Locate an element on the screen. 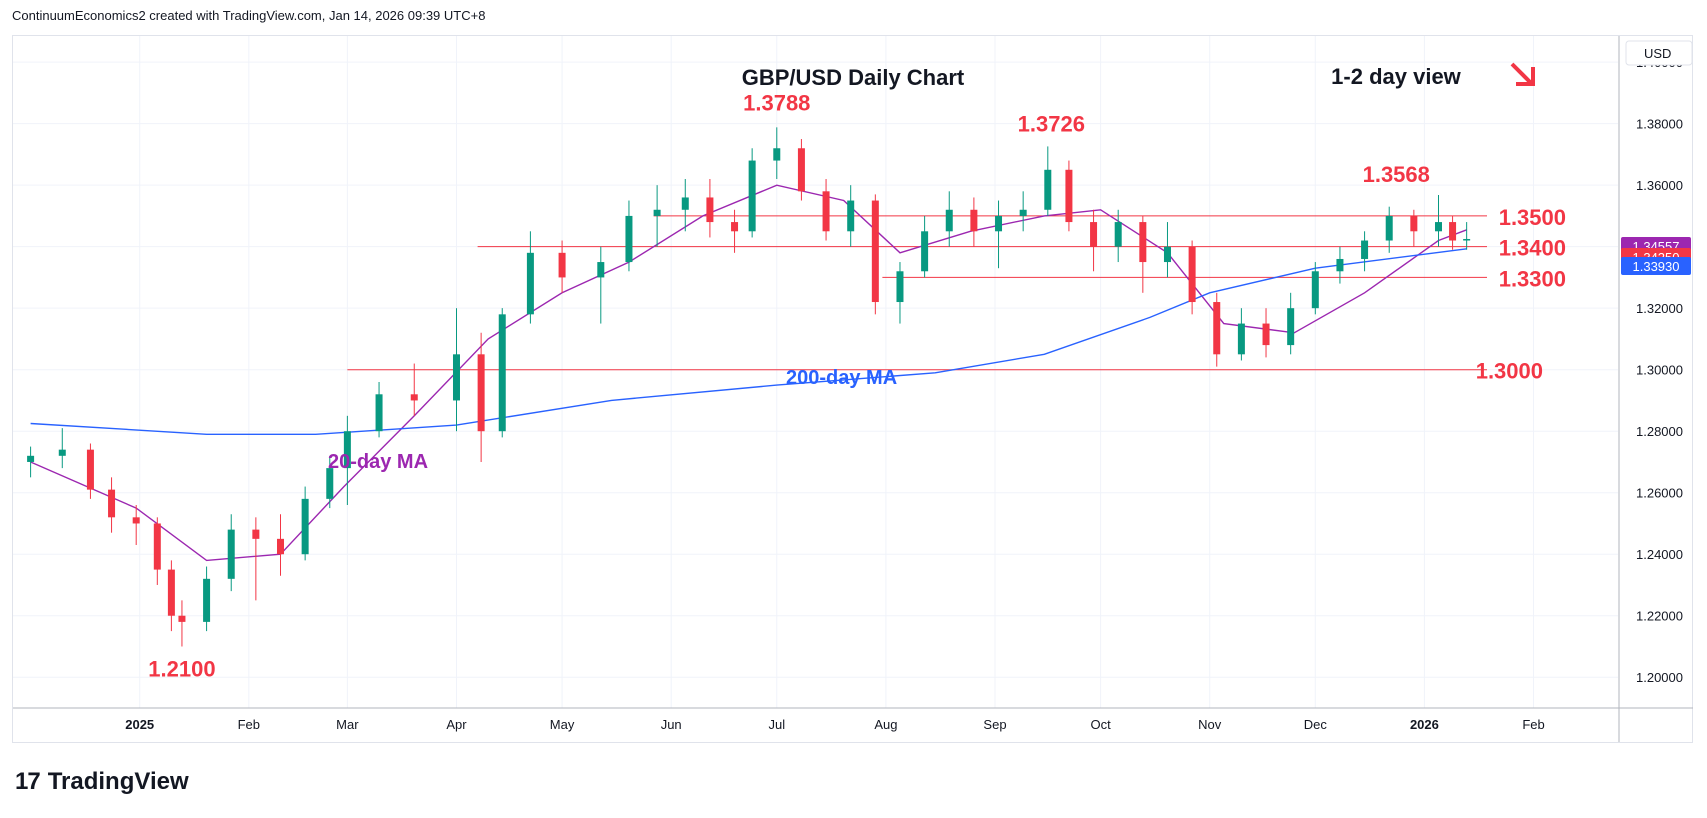 Image resolution: width=1707 pixels, height=818 pixels. footer: 17 TradingView is located at coordinates (102, 782).